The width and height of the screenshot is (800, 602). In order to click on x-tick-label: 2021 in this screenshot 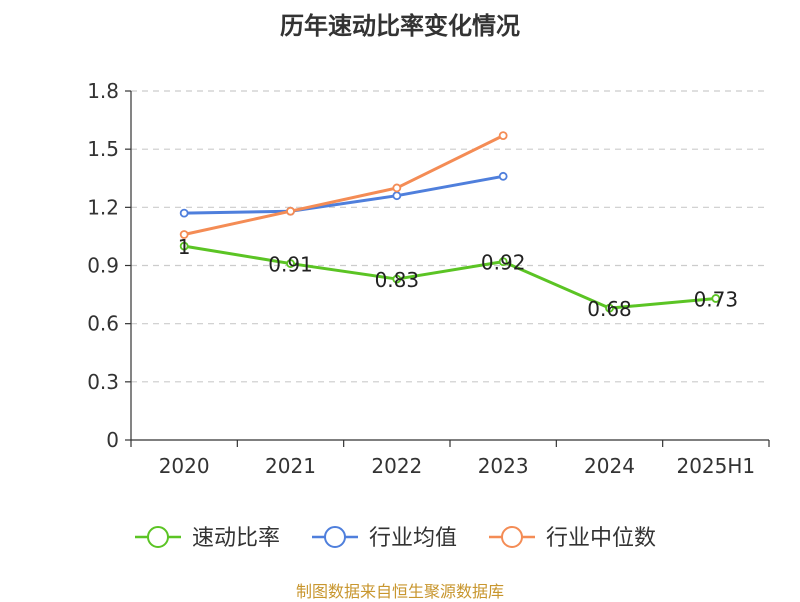, I will do `click(290, 466)`.